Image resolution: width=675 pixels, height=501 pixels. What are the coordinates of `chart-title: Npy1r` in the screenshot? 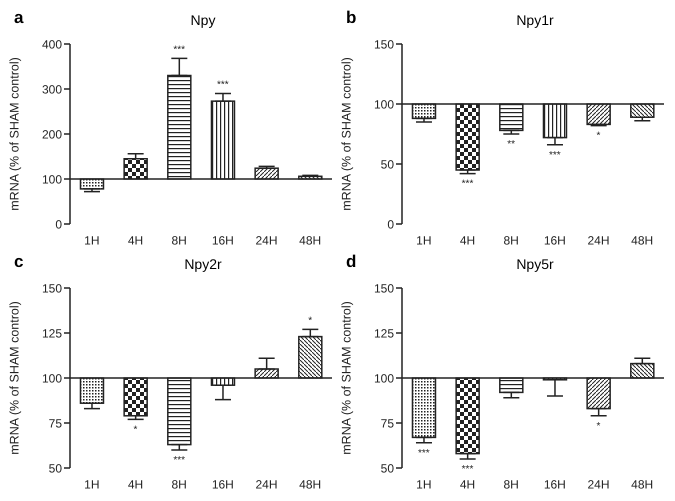 It's located at (535, 20).